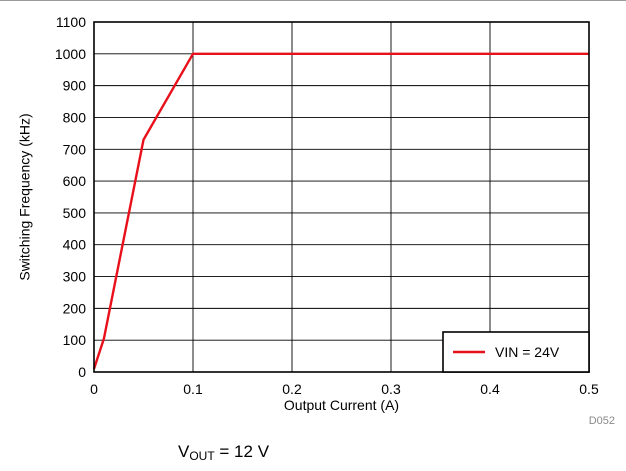 The width and height of the screenshot is (626, 471). Describe the element at coordinates (70, 197) in the screenshot. I see `y-tick-labels: 0 100 200 300 400 500 600 700 800 900 1000 1100` at that location.